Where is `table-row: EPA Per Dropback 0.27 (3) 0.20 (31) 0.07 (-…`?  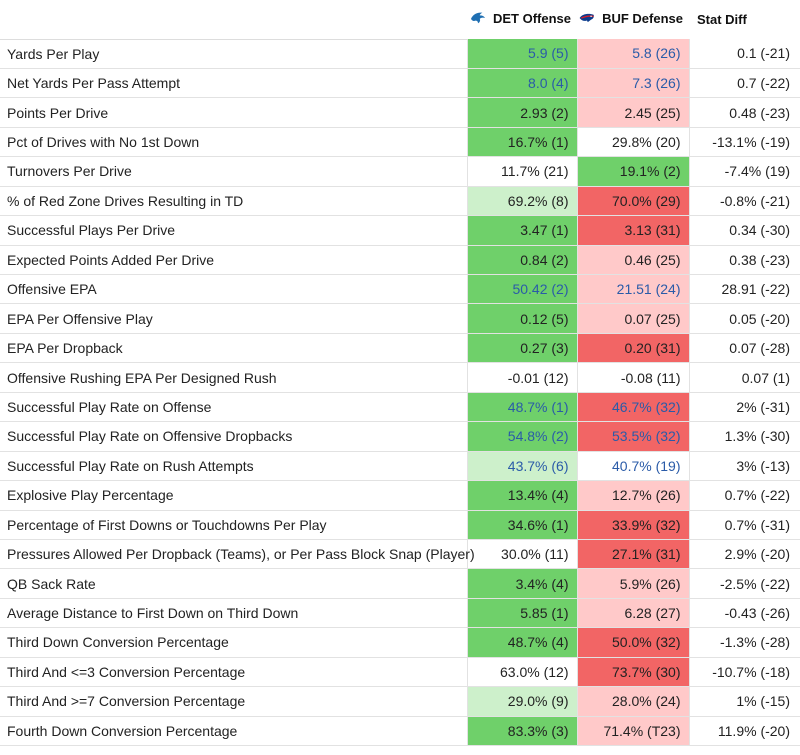 table-row: EPA Per Dropback 0.27 (3) 0.20 (31) 0.07 (-… is located at coordinates (400, 348).